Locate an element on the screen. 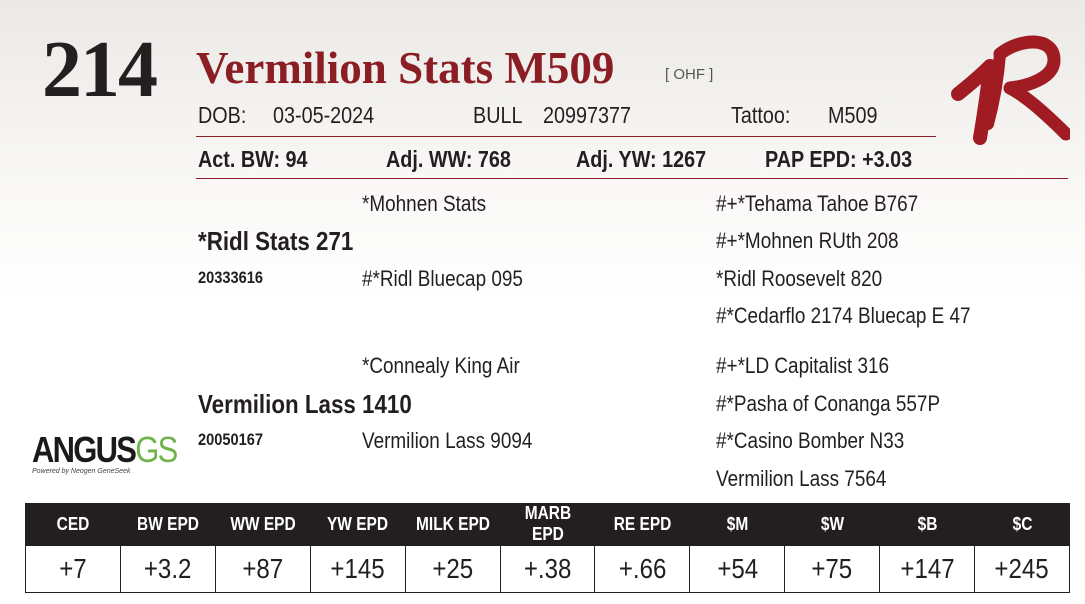 The height and width of the screenshot is (604, 1085). epd-value: +.38 is located at coordinates (547, 569).